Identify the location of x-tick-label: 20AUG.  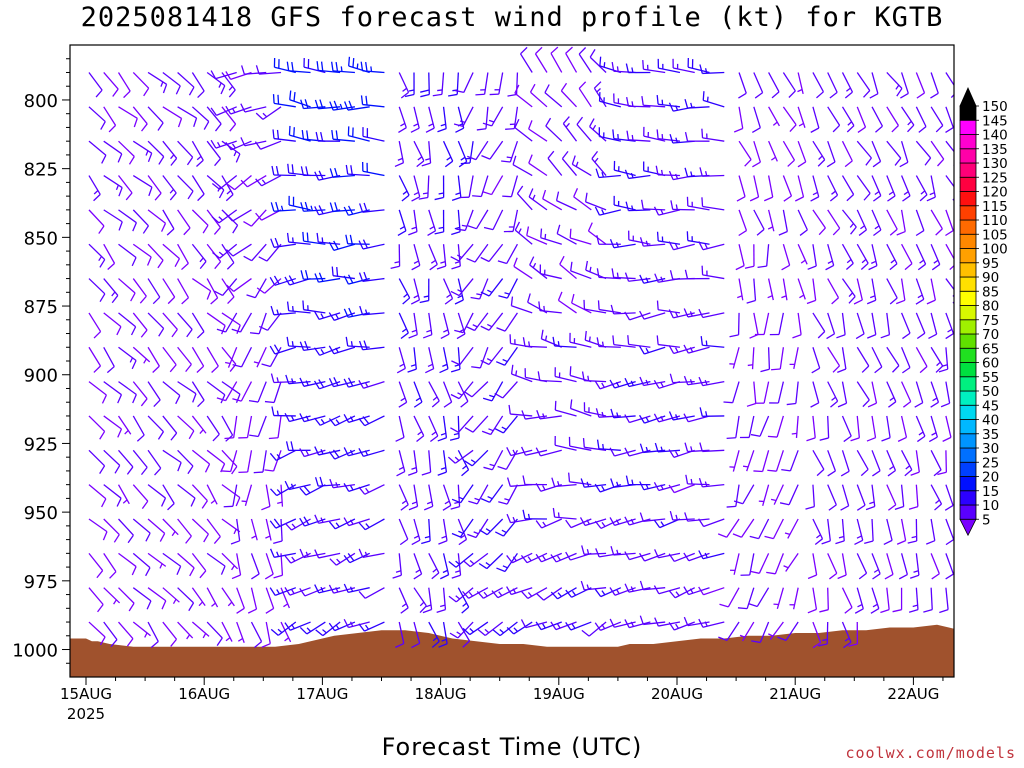
(677, 694).